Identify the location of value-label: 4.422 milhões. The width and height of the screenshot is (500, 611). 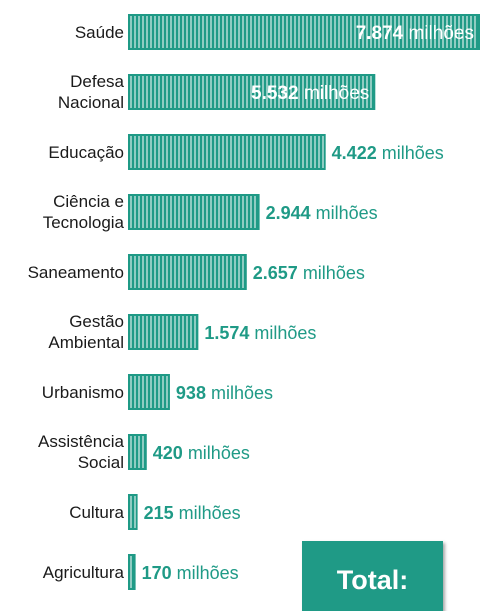
(388, 153).